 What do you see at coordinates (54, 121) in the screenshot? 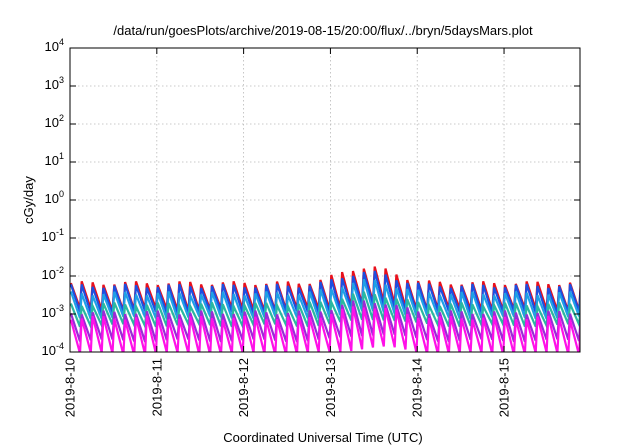
I see `y-tick-label: 10²` at bounding box center [54, 121].